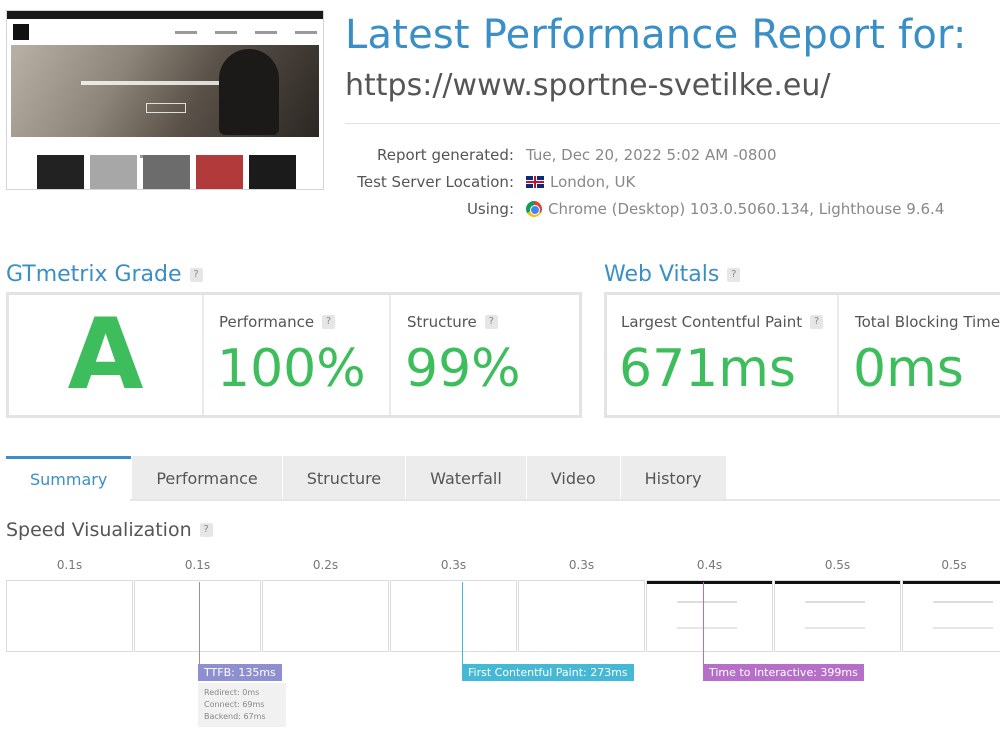 This screenshot has width=1000, height=750. Describe the element at coordinates (435, 182) in the screenshot. I see `meta-label: Test Server Location:` at that location.